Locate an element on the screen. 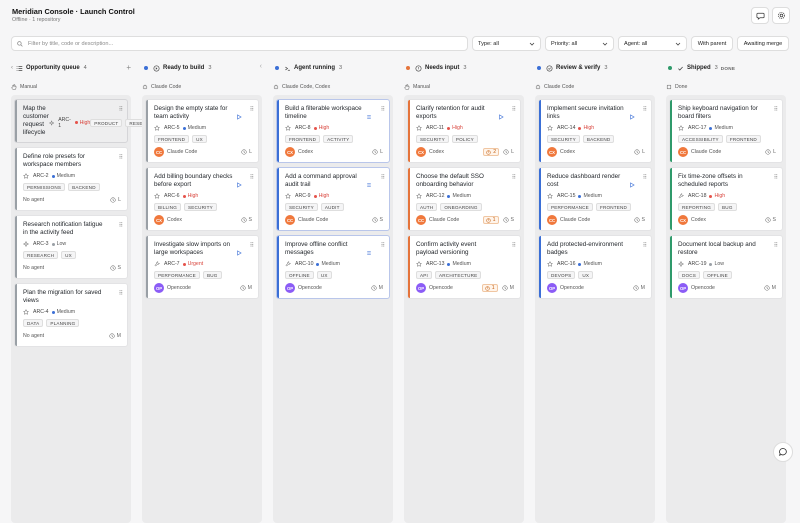  card-agent: Opencode is located at coordinates (572, 288).